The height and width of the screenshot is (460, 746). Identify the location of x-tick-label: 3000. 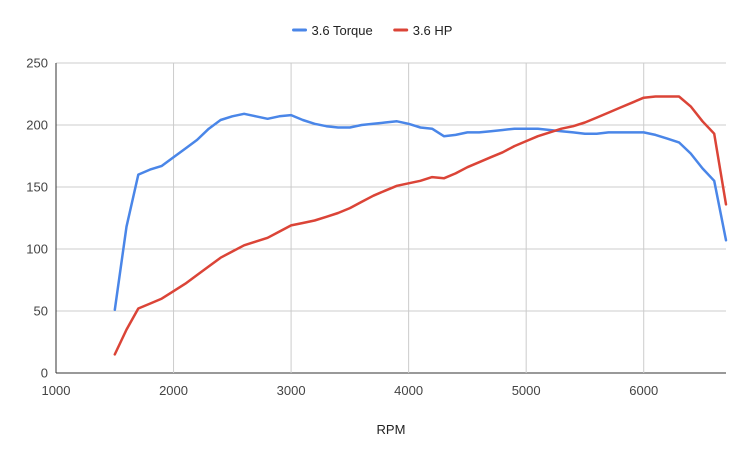
(291, 390).